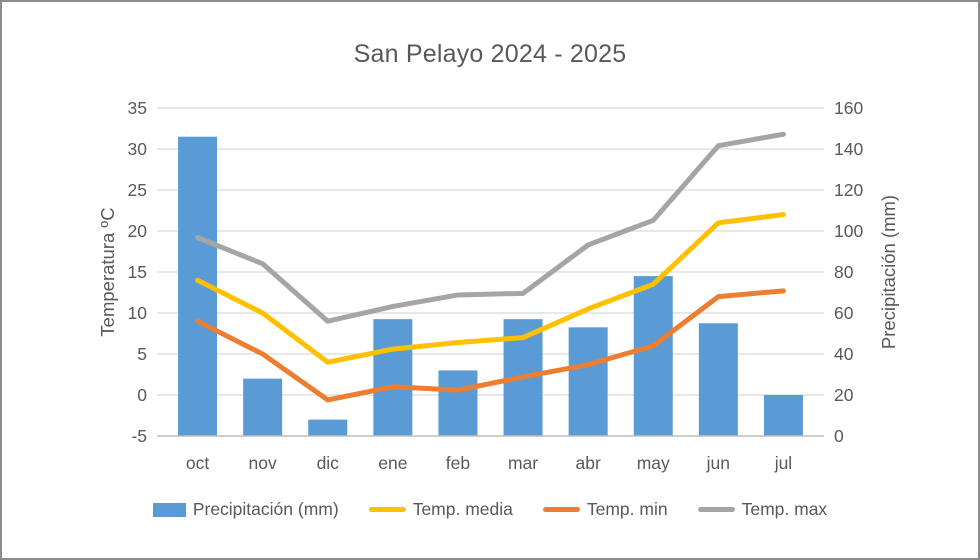  Describe the element at coordinates (783, 415) in the screenshot. I see `bar-jul` at that location.